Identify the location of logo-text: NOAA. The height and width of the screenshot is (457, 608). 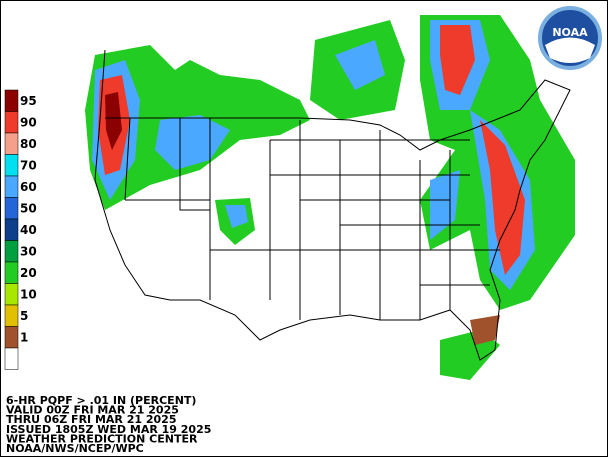
(570, 32).